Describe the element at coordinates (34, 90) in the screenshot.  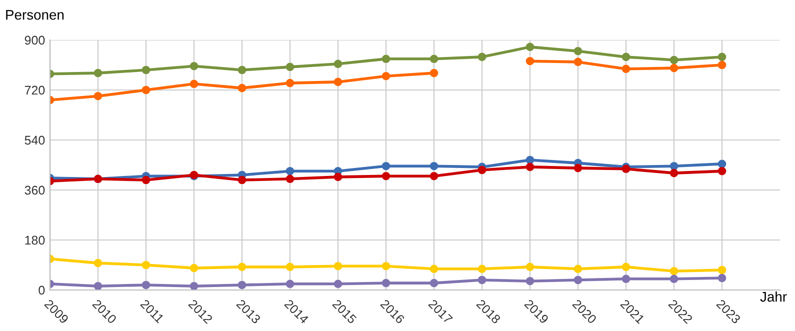
I see `y-tick-label: 720` at that location.